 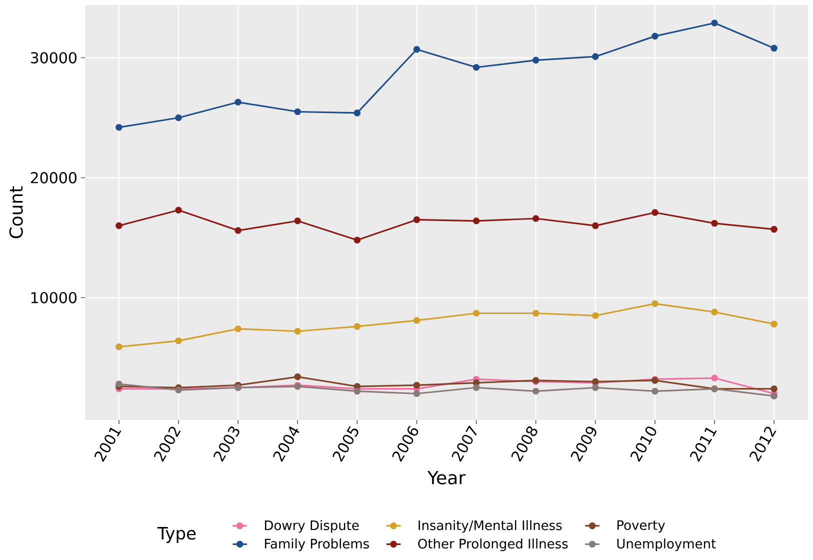 I want to click on y-tick-label: 30000, so click(x=53, y=58).